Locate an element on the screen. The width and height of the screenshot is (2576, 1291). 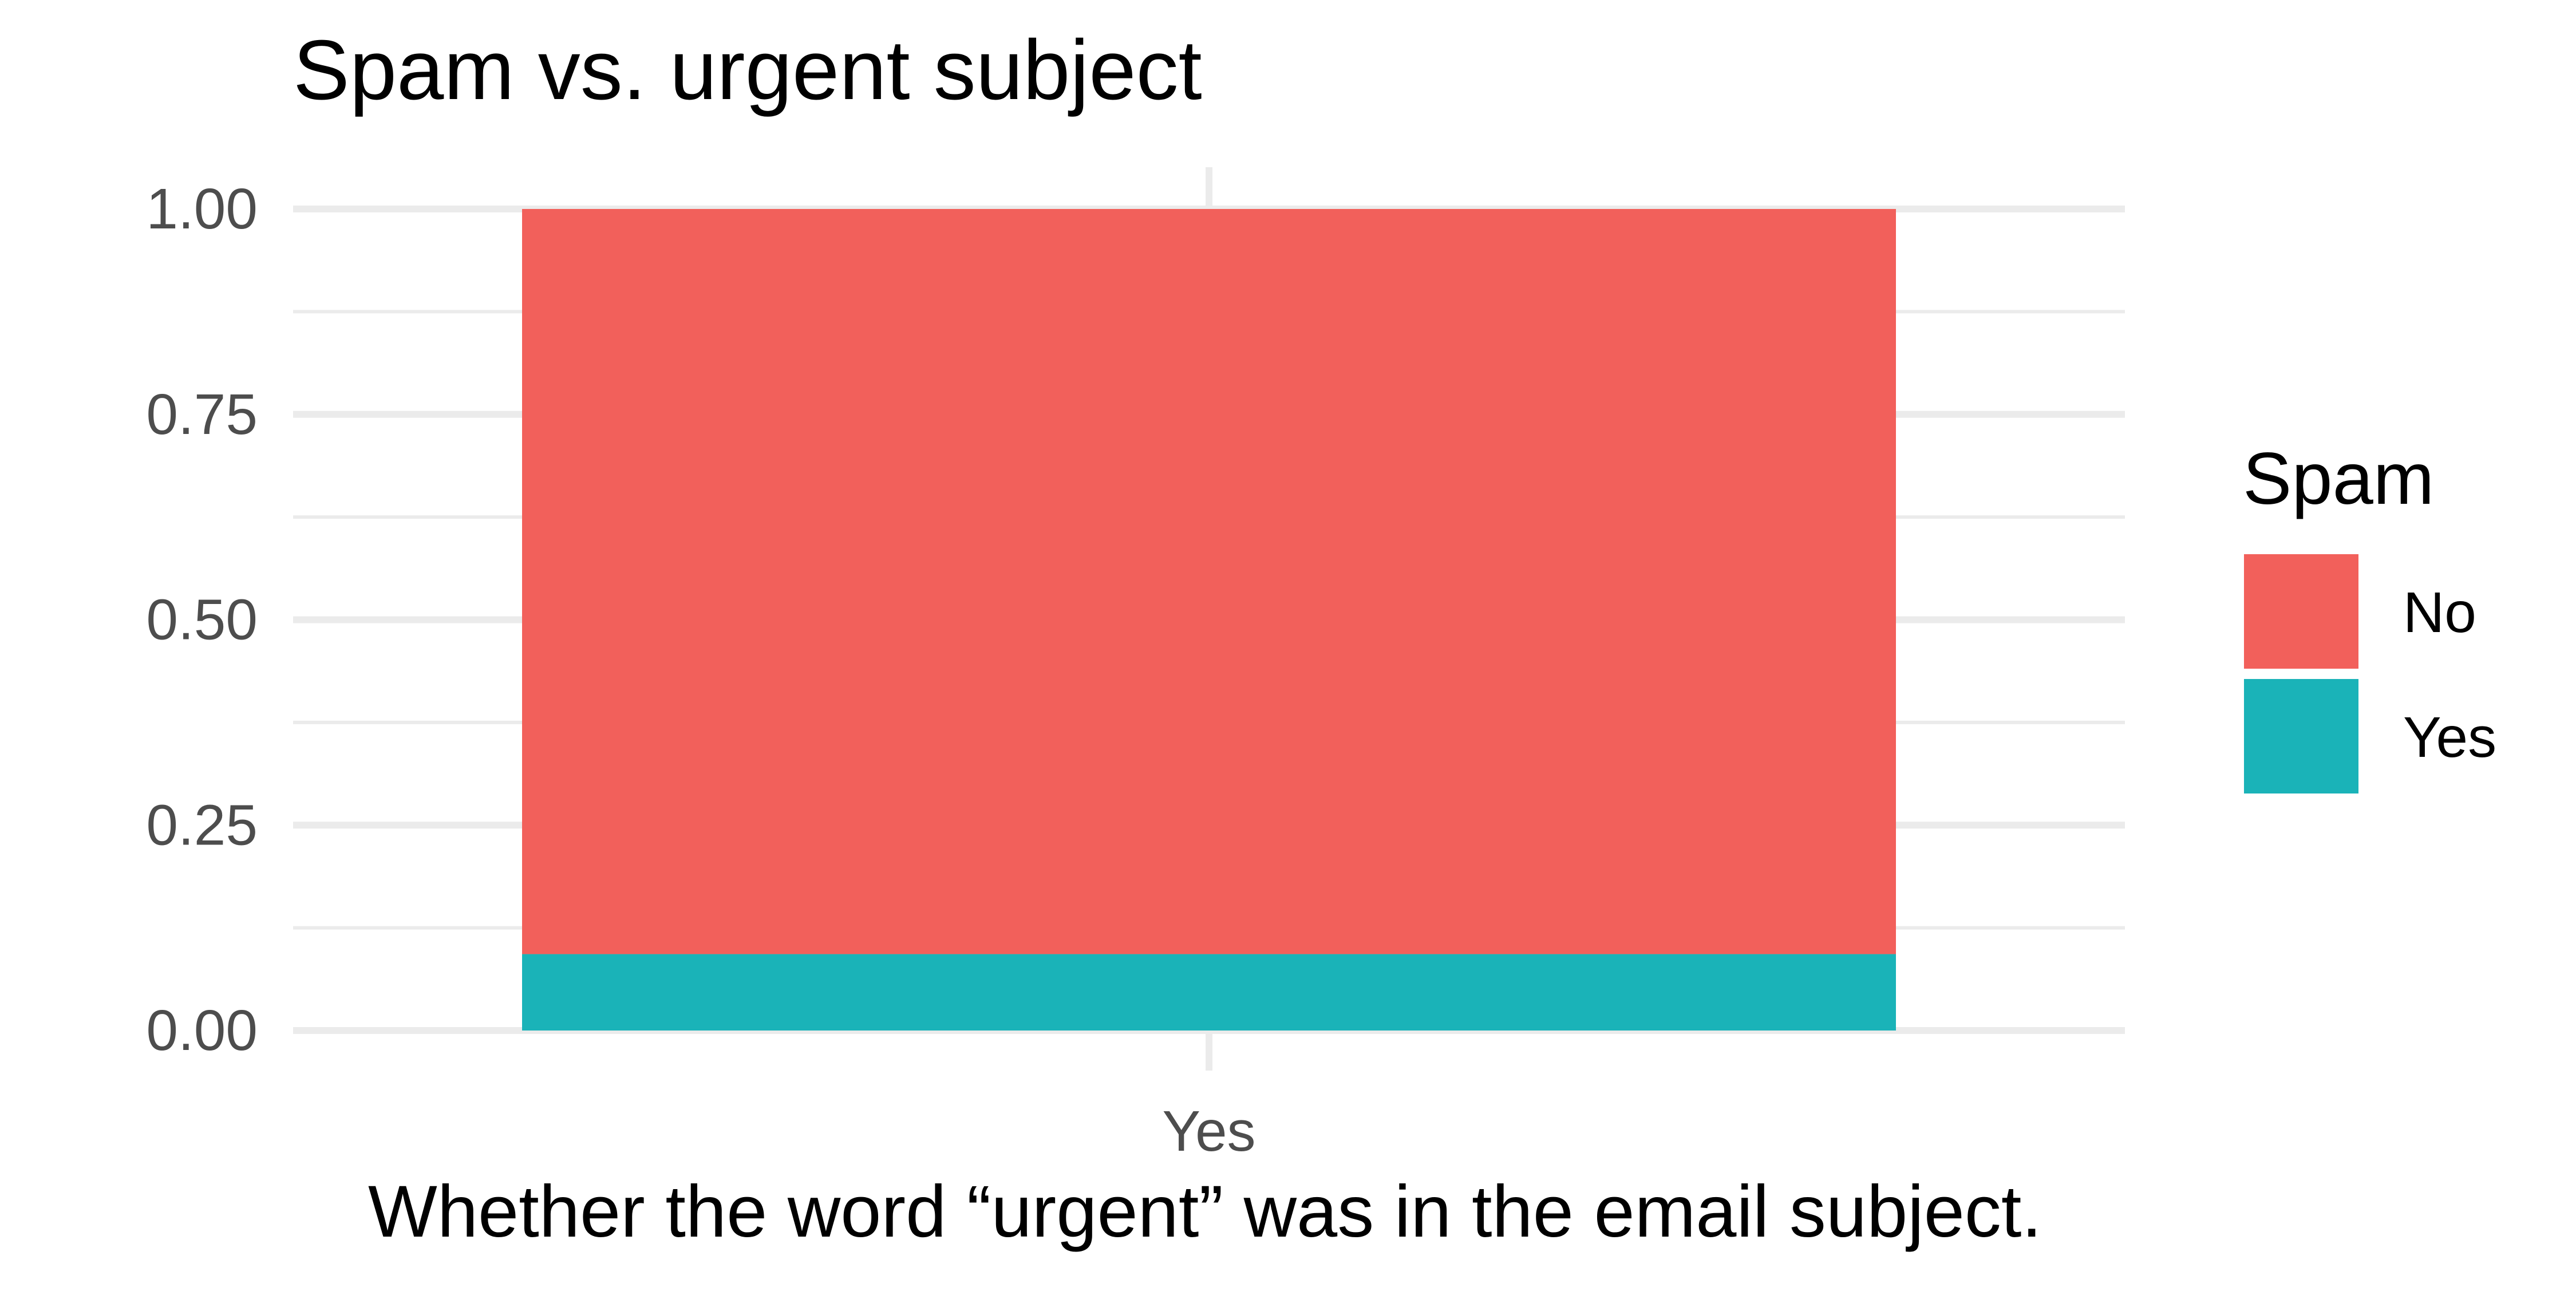
legend-key-yes is located at coordinates (2301, 736).